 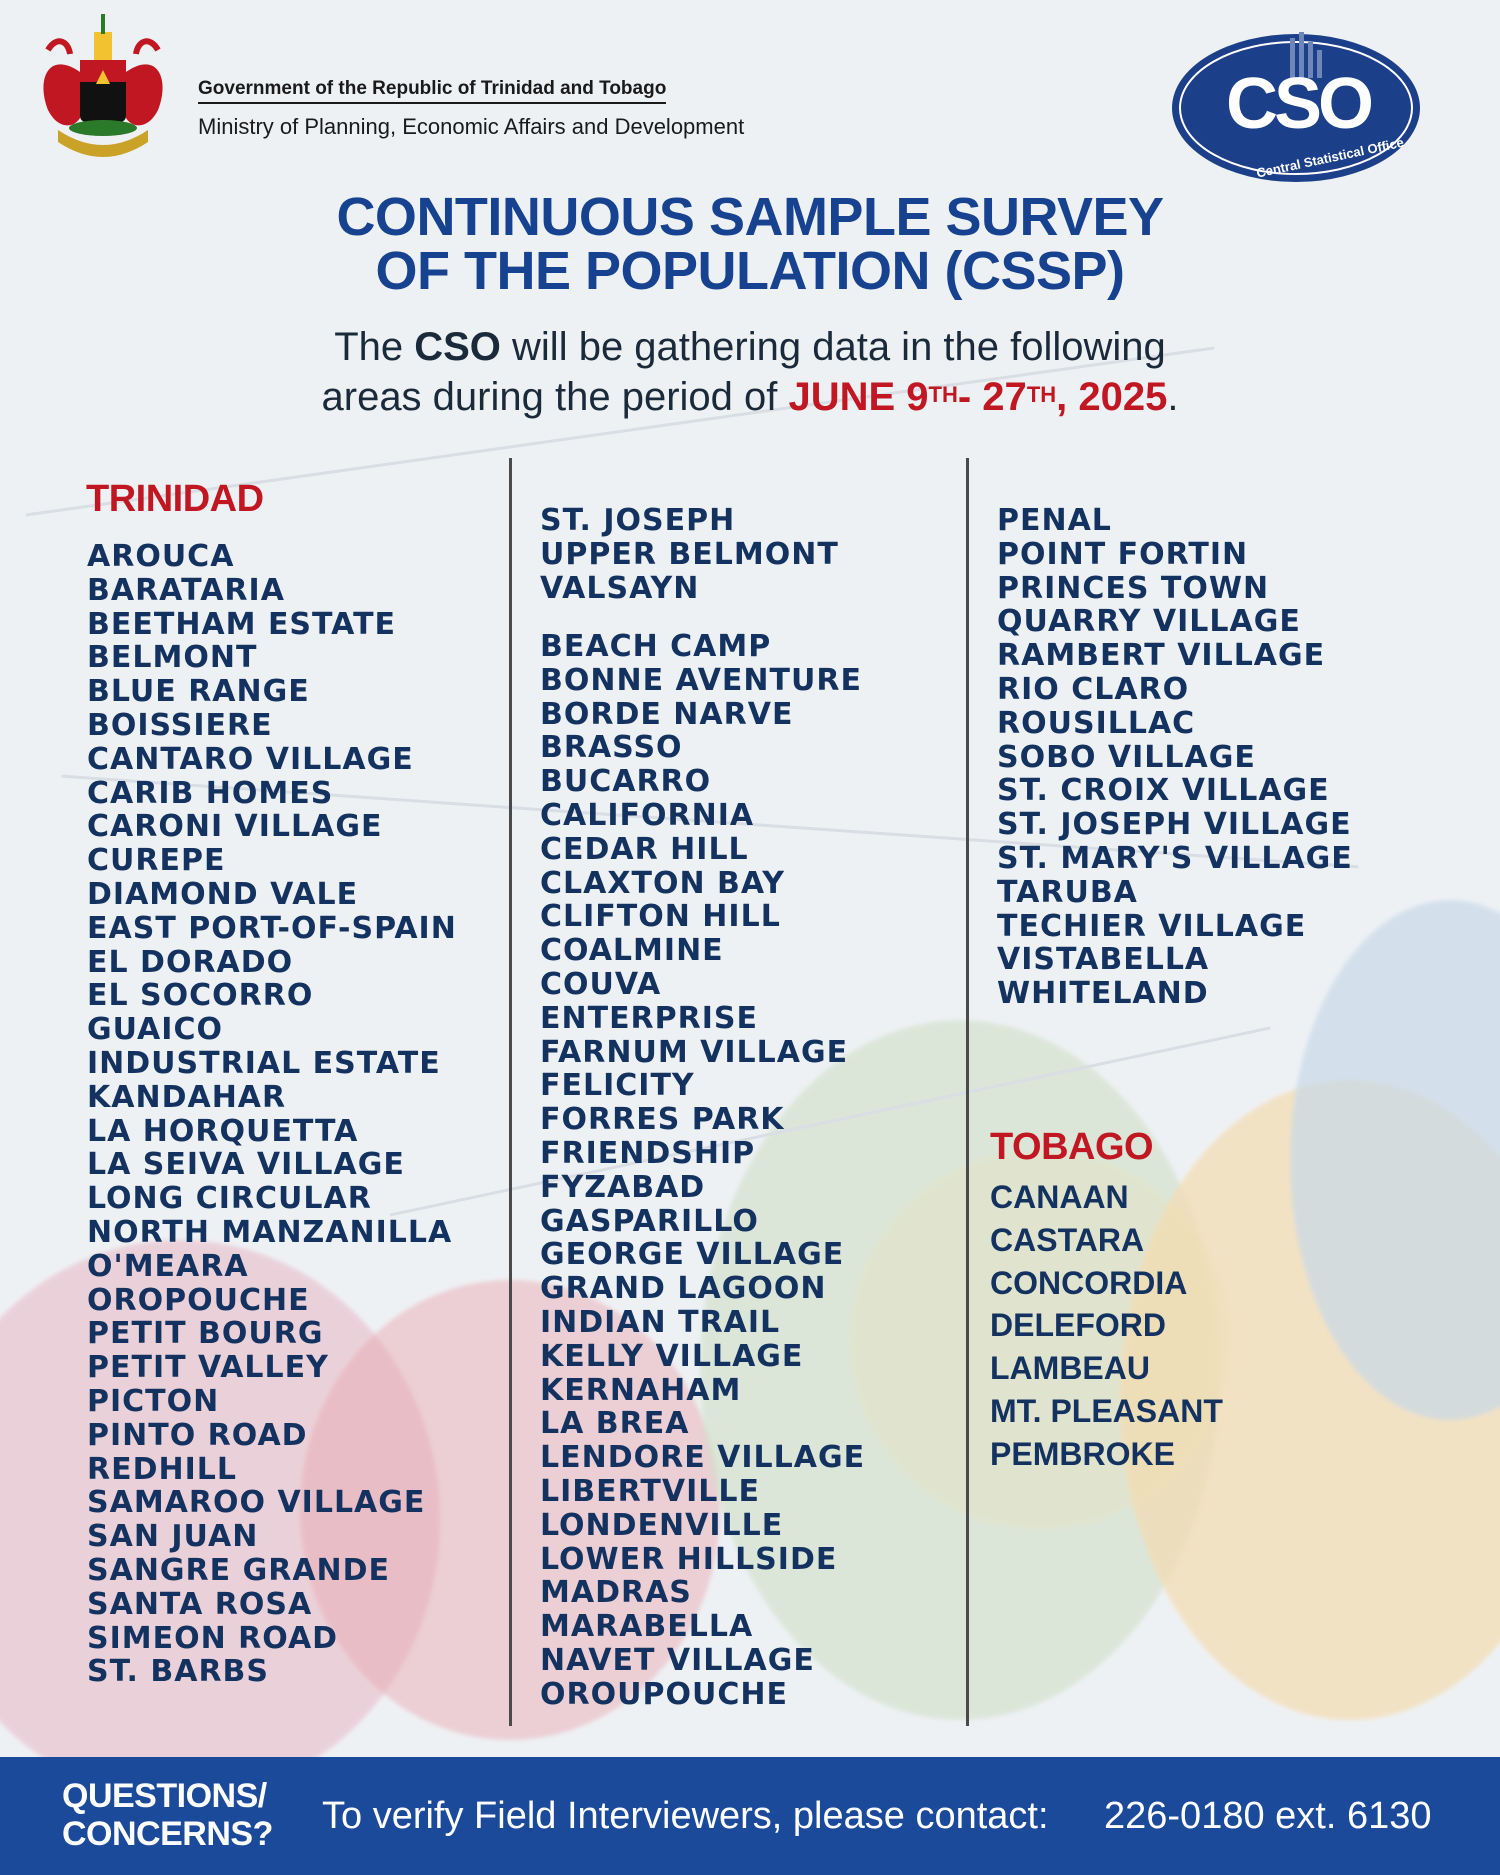 I want to click on area-name: ROUSILLAC, so click(x=1096, y=723).